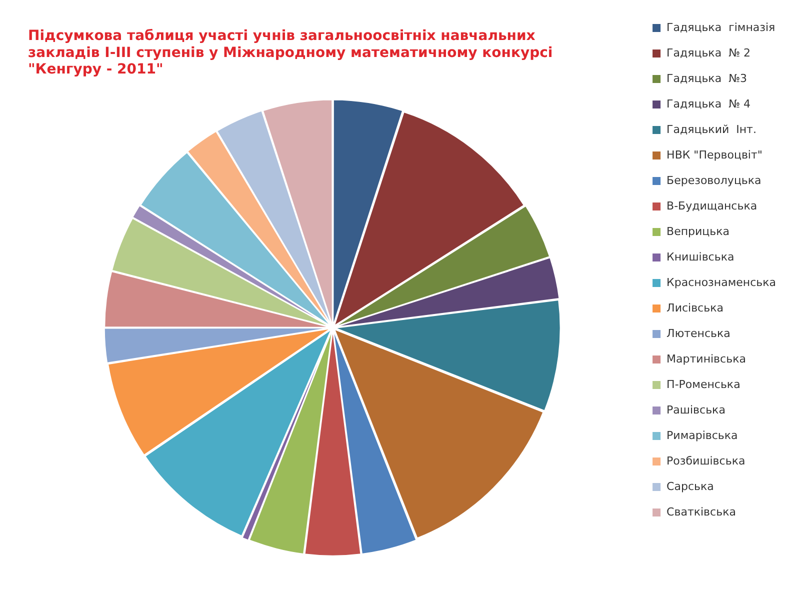 Image resolution: width=804 pixels, height=595 pixels. I want to click on legend-label: П-Роменська, so click(703, 384).